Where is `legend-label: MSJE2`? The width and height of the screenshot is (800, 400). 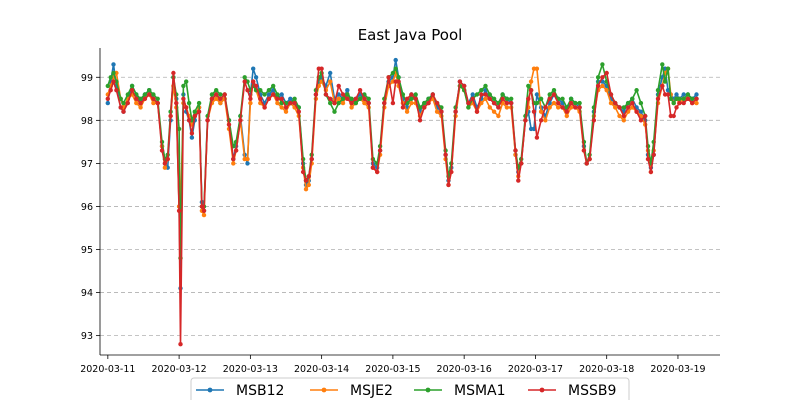
legend-label: MSJE2 is located at coordinates (371, 391).